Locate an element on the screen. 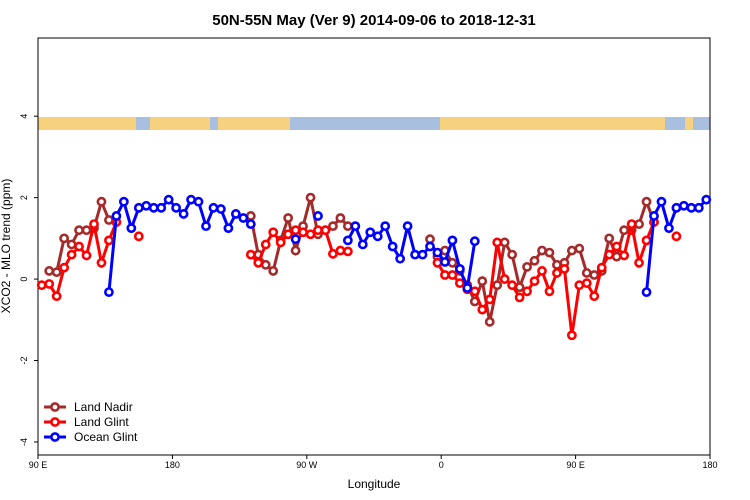 This screenshot has width=750, height=500. y-tick-label: 4 is located at coordinates (24, 116).